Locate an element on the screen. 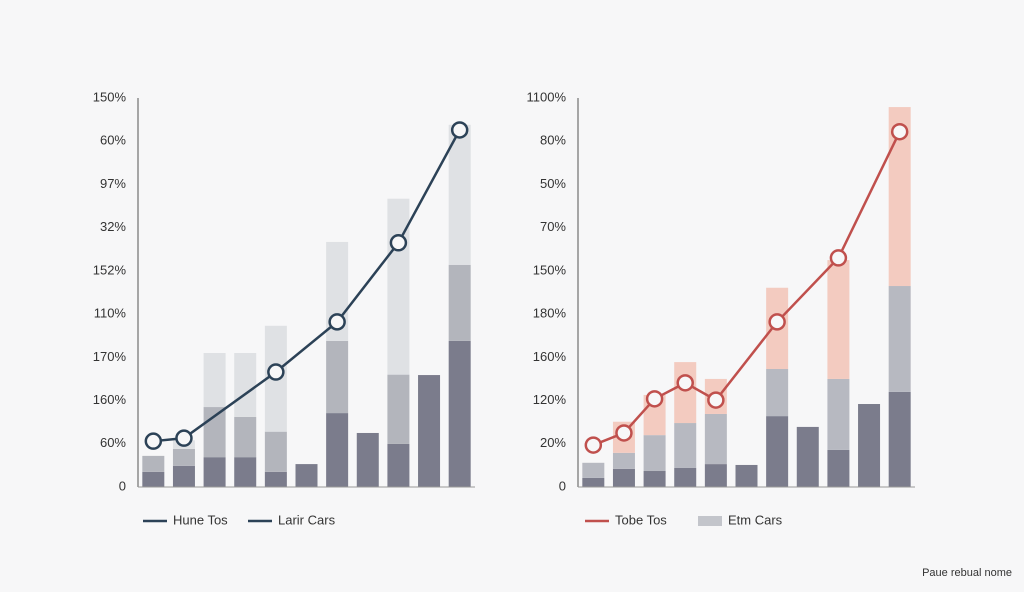 This screenshot has height=592, width=1024. y-tick-label: 97% is located at coordinates (113, 183).